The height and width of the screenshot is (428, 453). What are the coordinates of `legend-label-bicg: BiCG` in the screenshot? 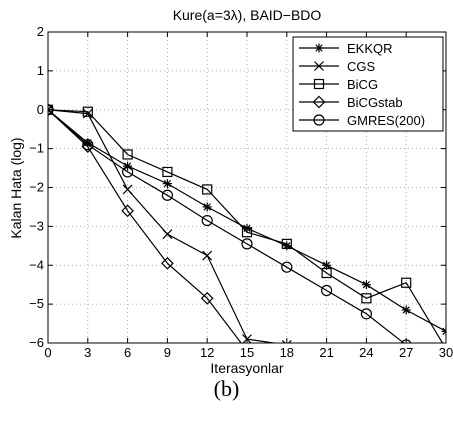 It's located at (362, 84).